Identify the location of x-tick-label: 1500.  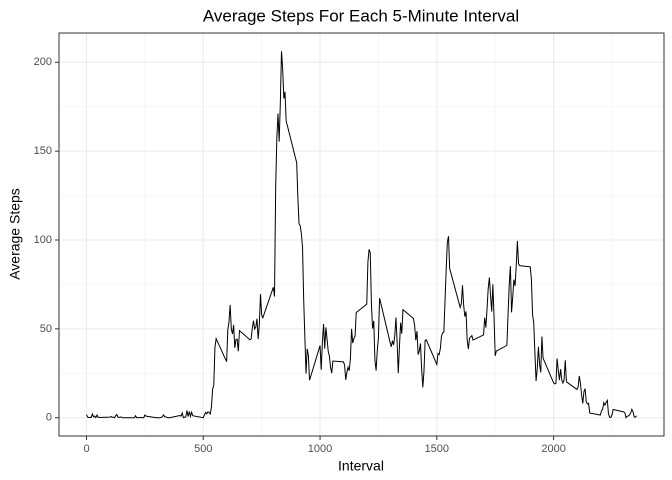
(437, 449).